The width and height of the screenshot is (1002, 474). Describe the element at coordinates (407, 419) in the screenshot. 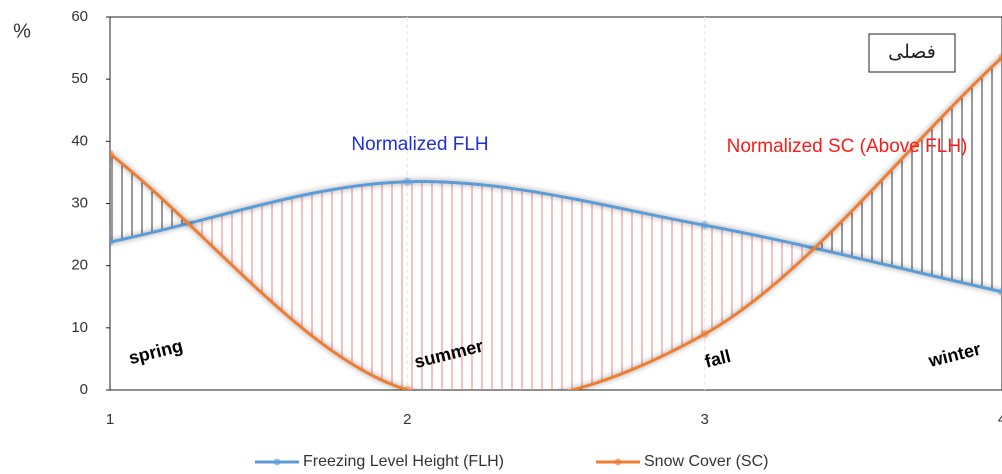

I see `x-tick-label: 2` at that location.